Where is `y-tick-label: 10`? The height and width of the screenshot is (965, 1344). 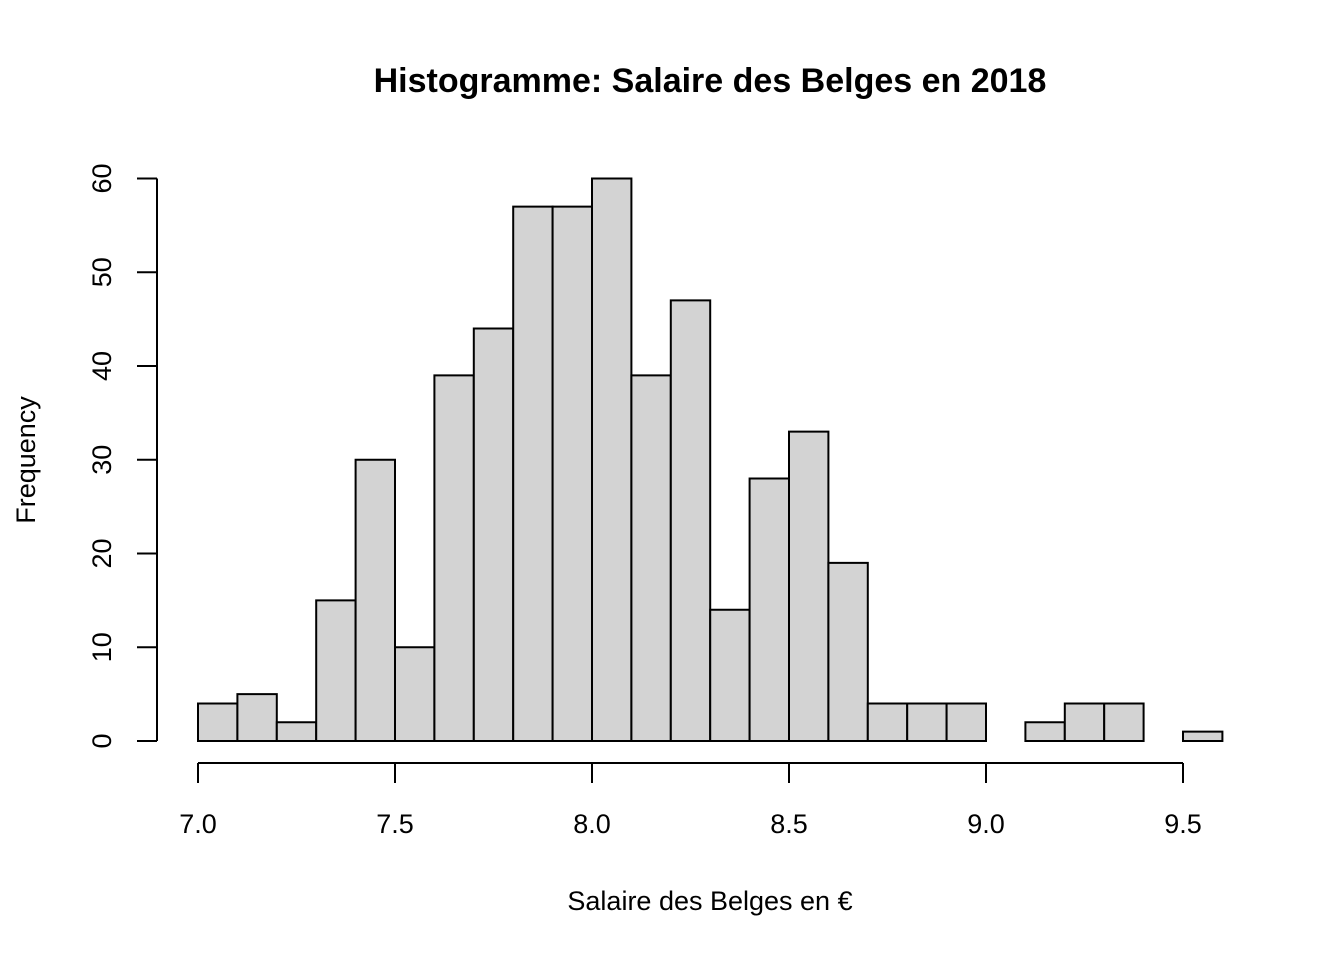 y-tick-label: 10 is located at coordinates (102, 647).